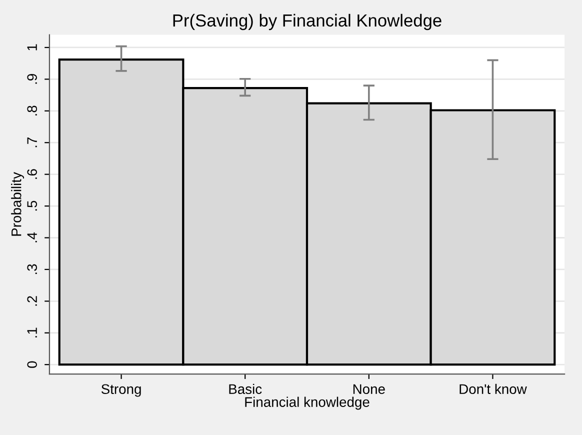  What do you see at coordinates (32, 174) in the screenshot?
I see `y-tick-label: .6` at bounding box center [32, 174].